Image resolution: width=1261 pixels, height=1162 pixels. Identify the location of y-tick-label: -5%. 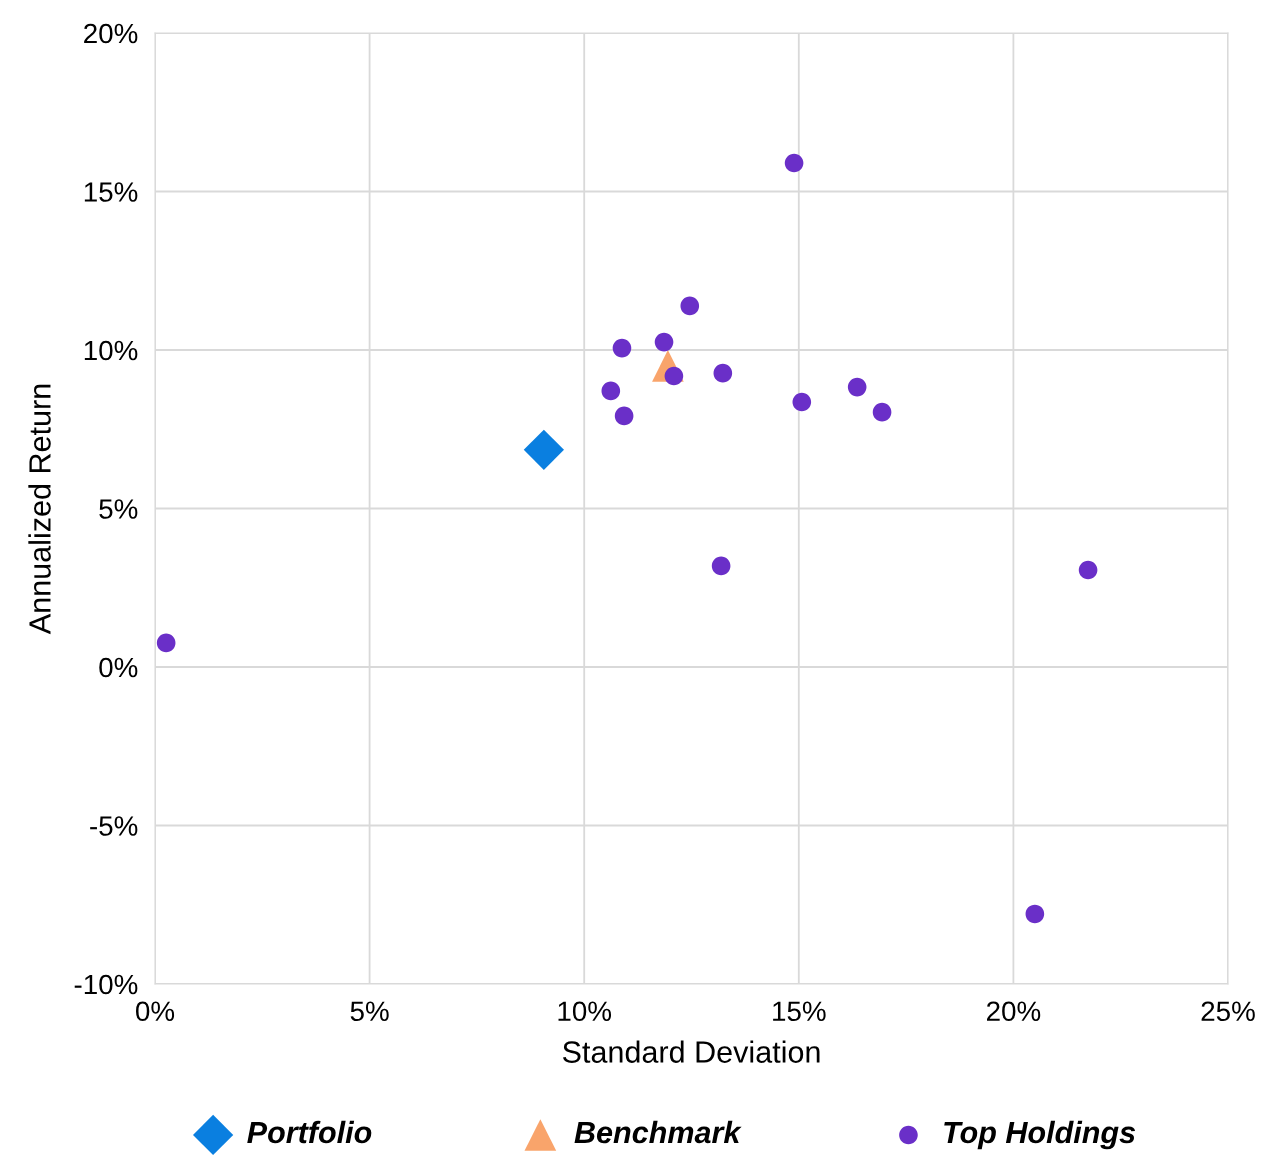
(114, 826).